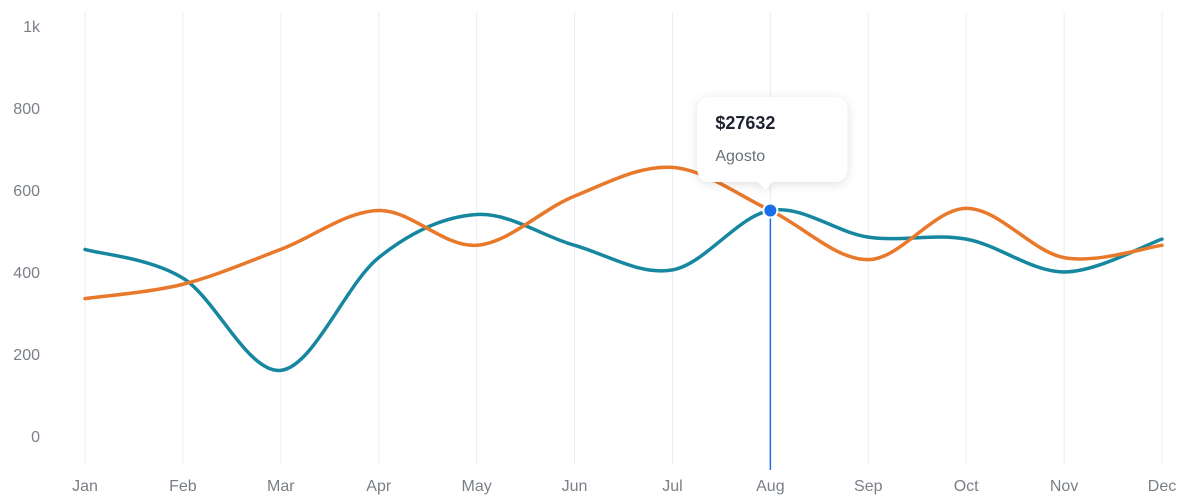 Image resolution: width=1185 pixels, height=496 pixels. Describe the element at coordinates (772, 283) in the screenshot. I see `tooltip: $27632 Agosto` at that location.